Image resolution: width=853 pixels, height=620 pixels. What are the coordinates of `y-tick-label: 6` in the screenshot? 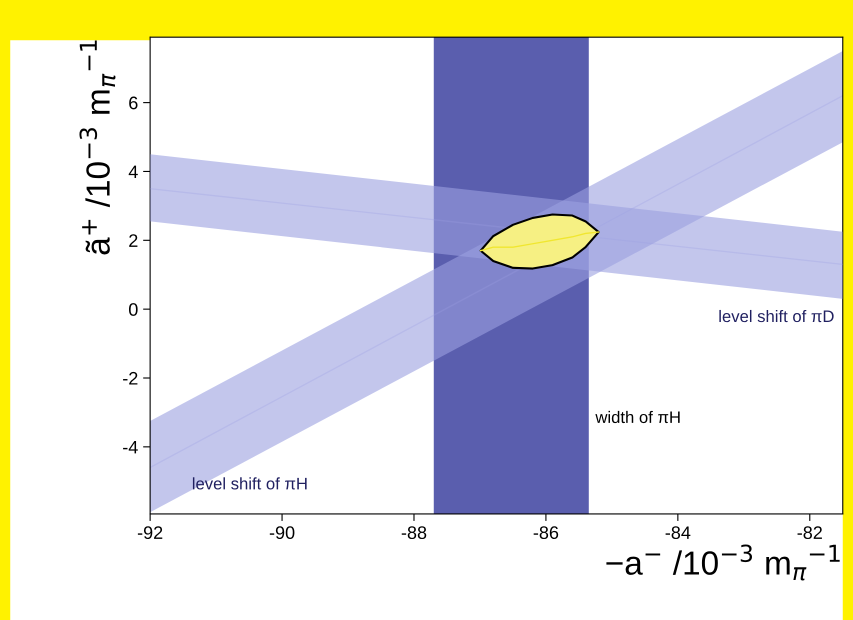 It's located at (133, 103).